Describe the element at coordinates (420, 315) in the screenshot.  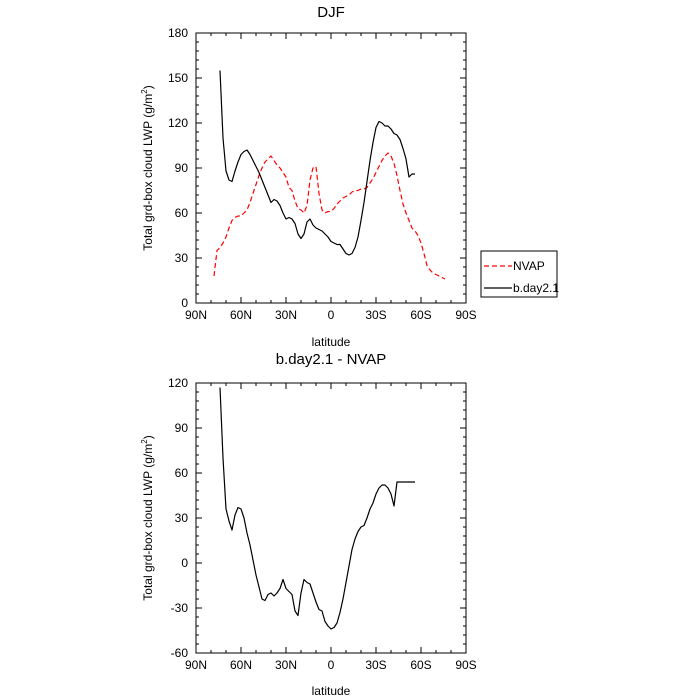
I see `djf-x-tick-label: 60S` at that location.